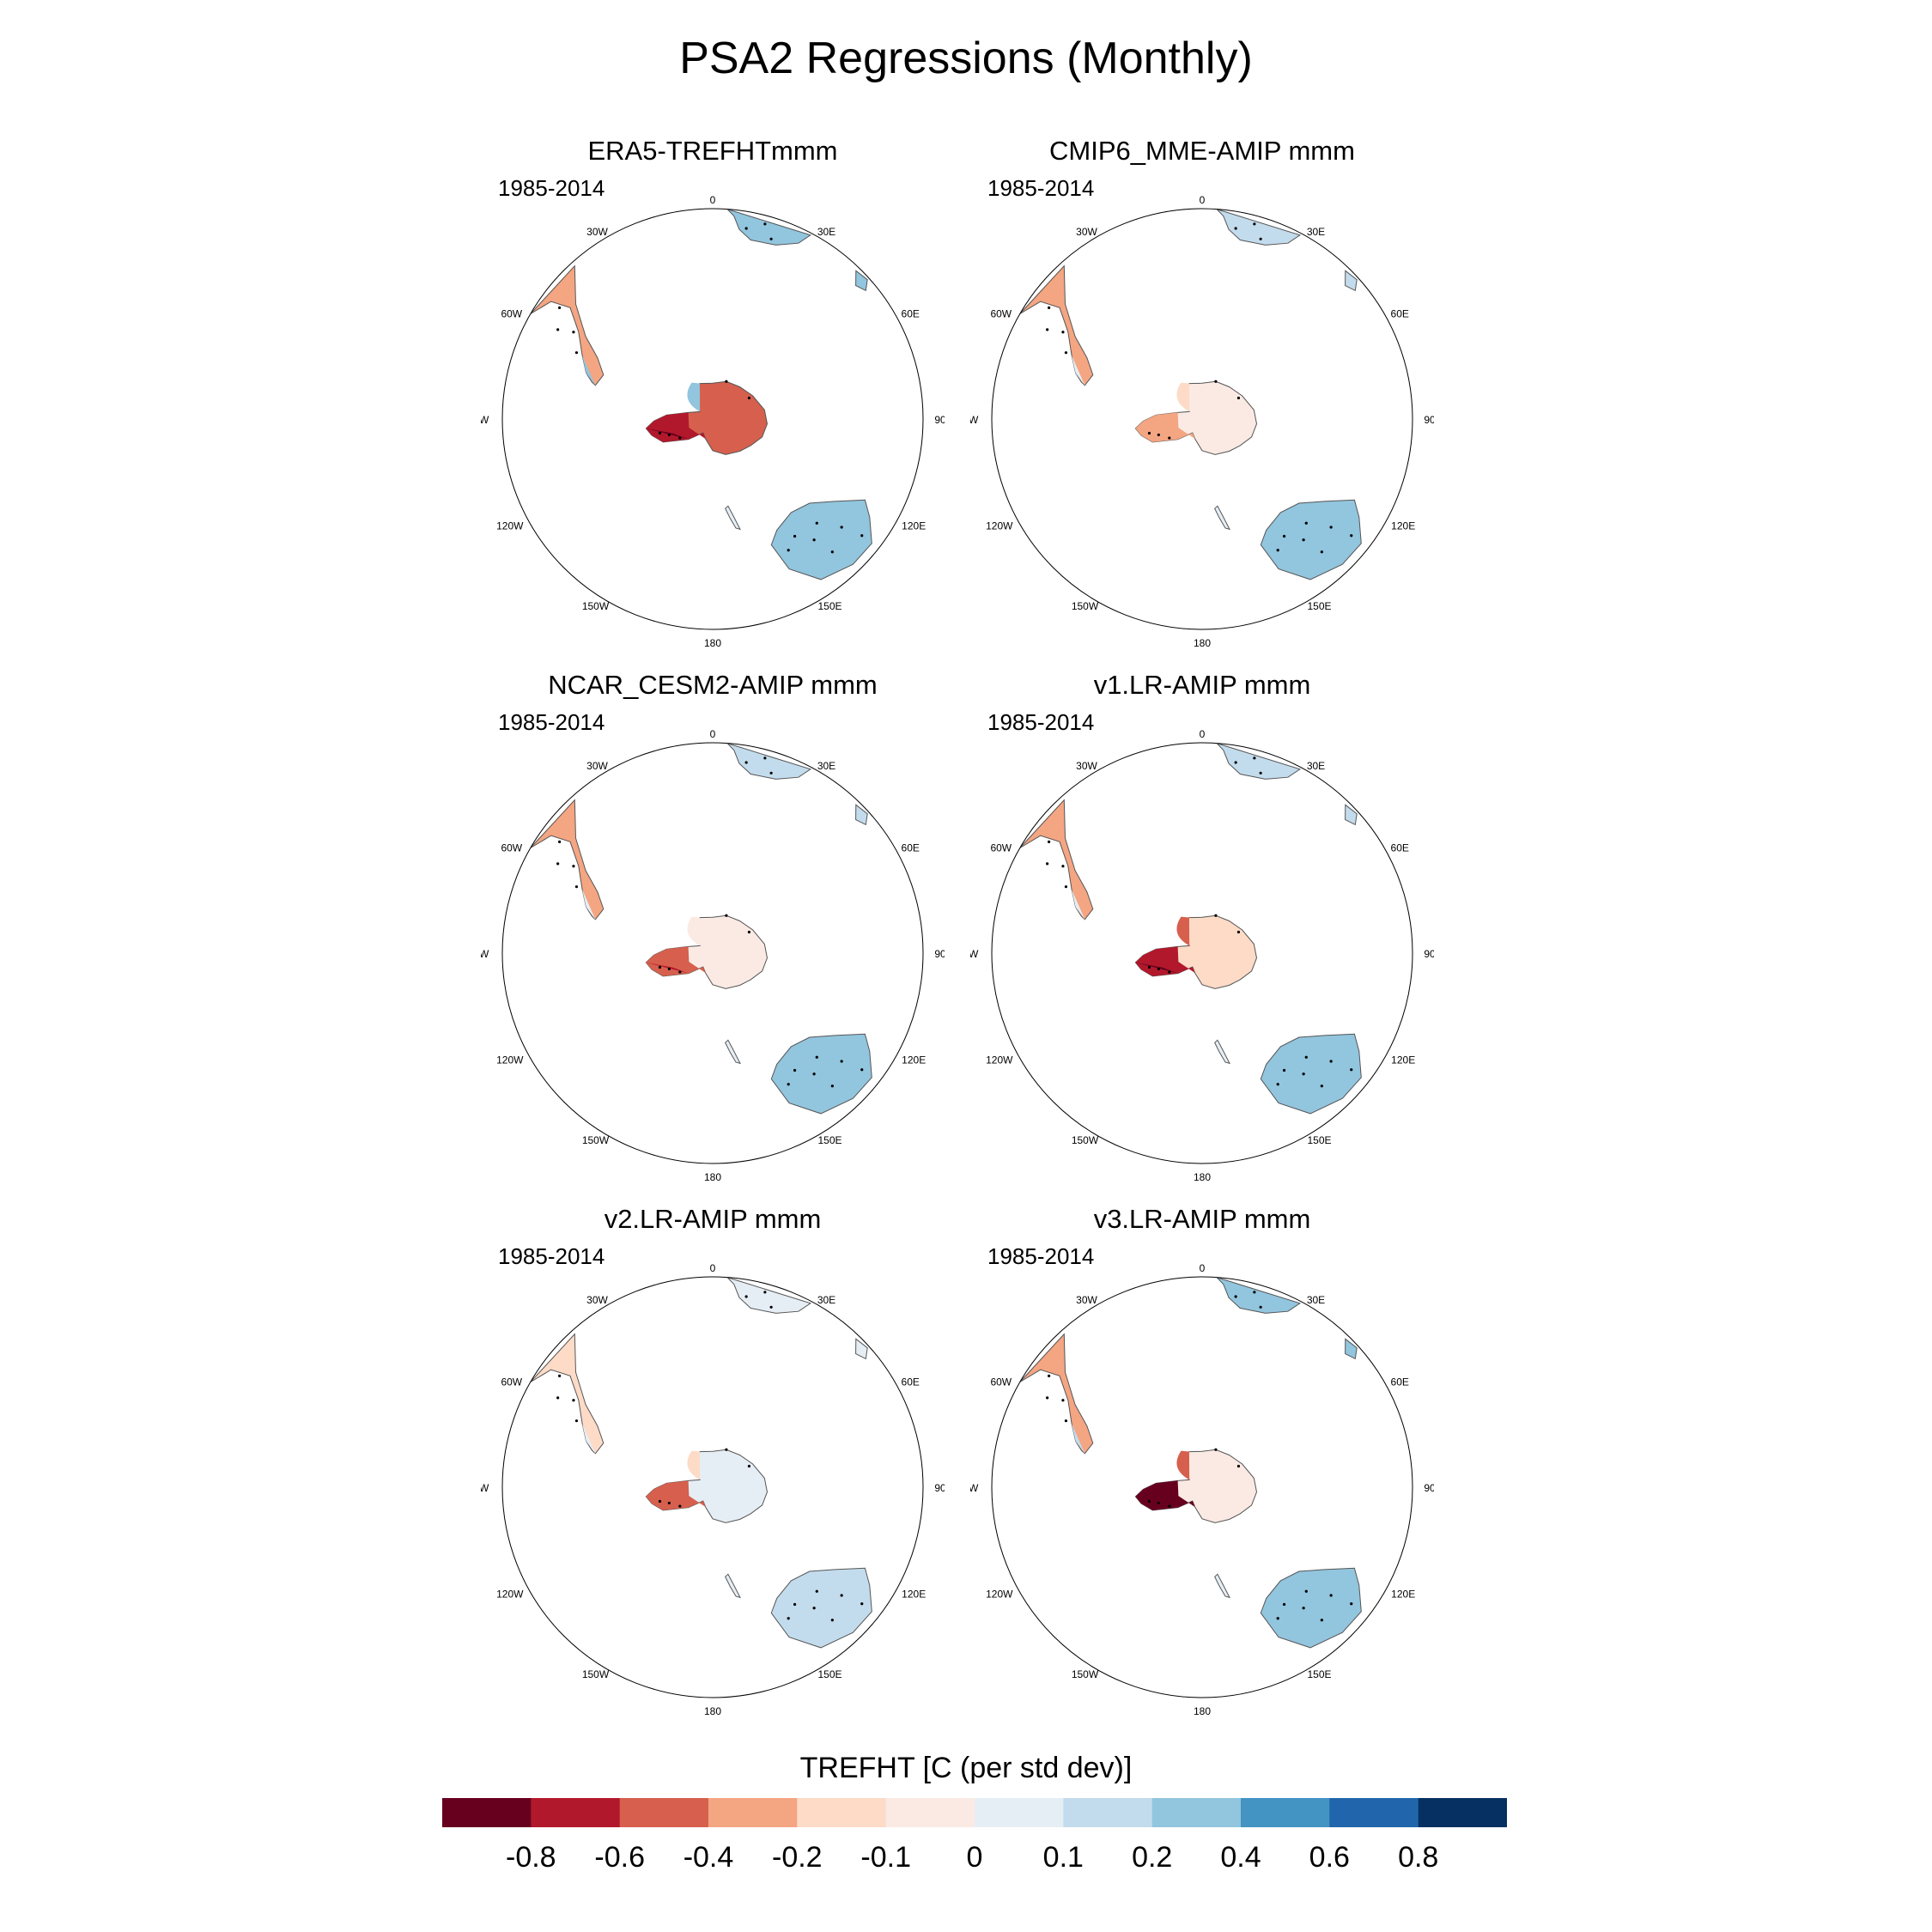 The width and height of the screenshot is (1932, 1932). What do you see at coordinates (1202, 685) in the screenshot?
I see `panel-title: v1.LR-AMIP mmm` at bounding box center [1202, 685].